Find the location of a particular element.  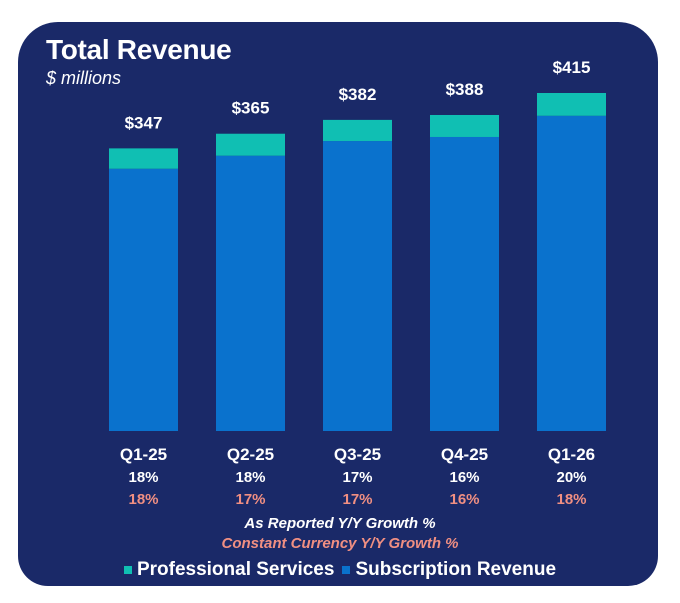

legend-item-professional-services: Professional Services is located at coordinates (229, 570).